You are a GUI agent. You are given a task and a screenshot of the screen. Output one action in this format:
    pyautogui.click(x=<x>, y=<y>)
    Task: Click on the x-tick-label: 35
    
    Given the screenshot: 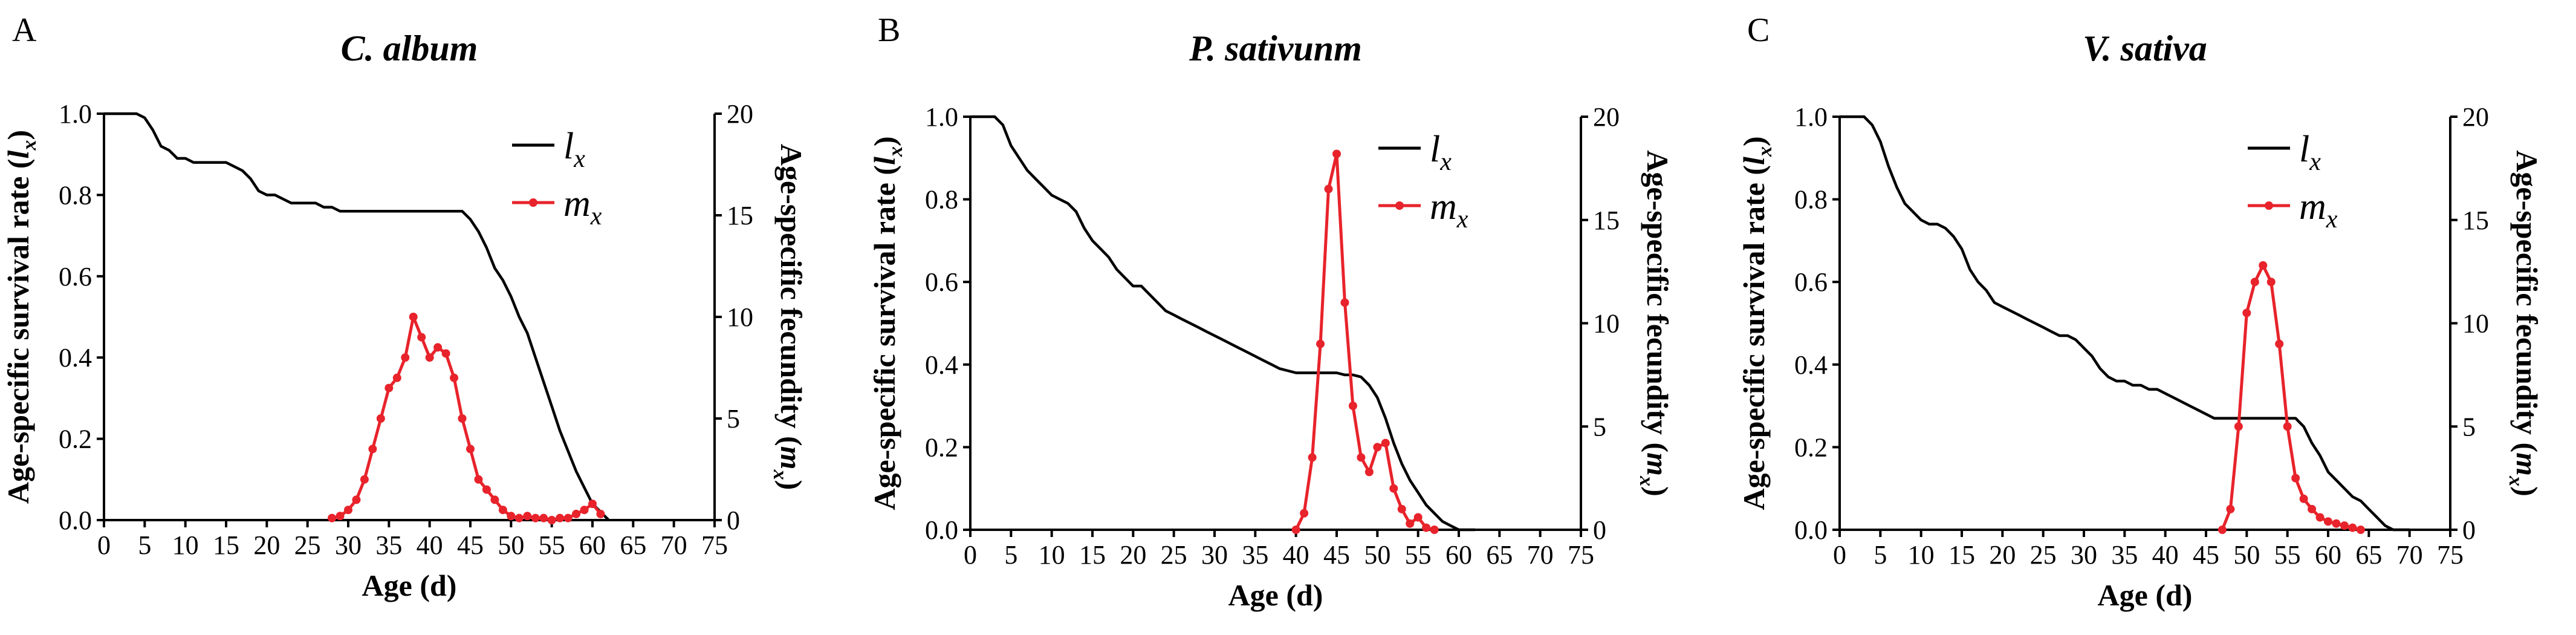 What is the action you would take?
    pyautogui.click(x=1255, y=555)
    